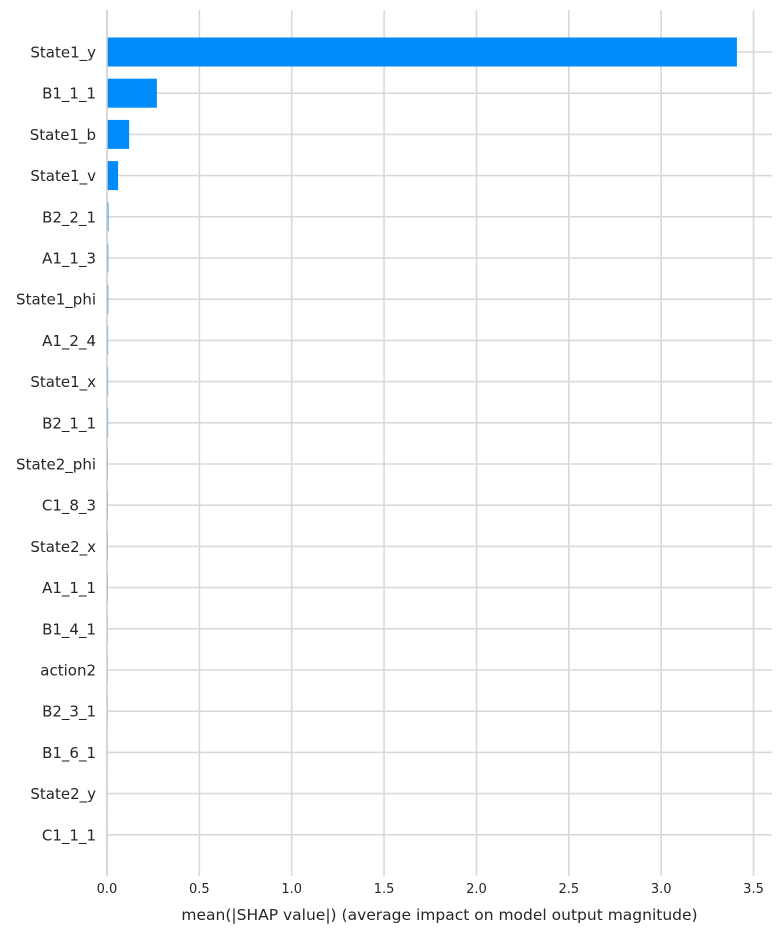 This screenshot has width=784, height=934. What do you see at coordinates (661, 889) in the screenshot?
I see `x-tick-label: 3.0` at bounding box center [661, 889].